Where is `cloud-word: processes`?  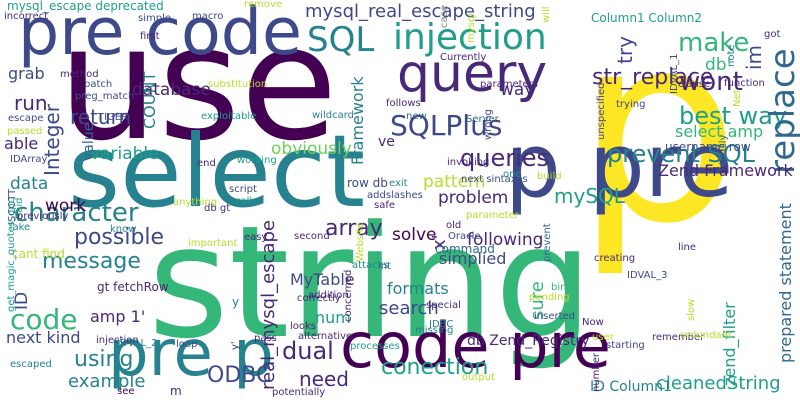
cloud-word: processes is located at coordinates (375, 346).